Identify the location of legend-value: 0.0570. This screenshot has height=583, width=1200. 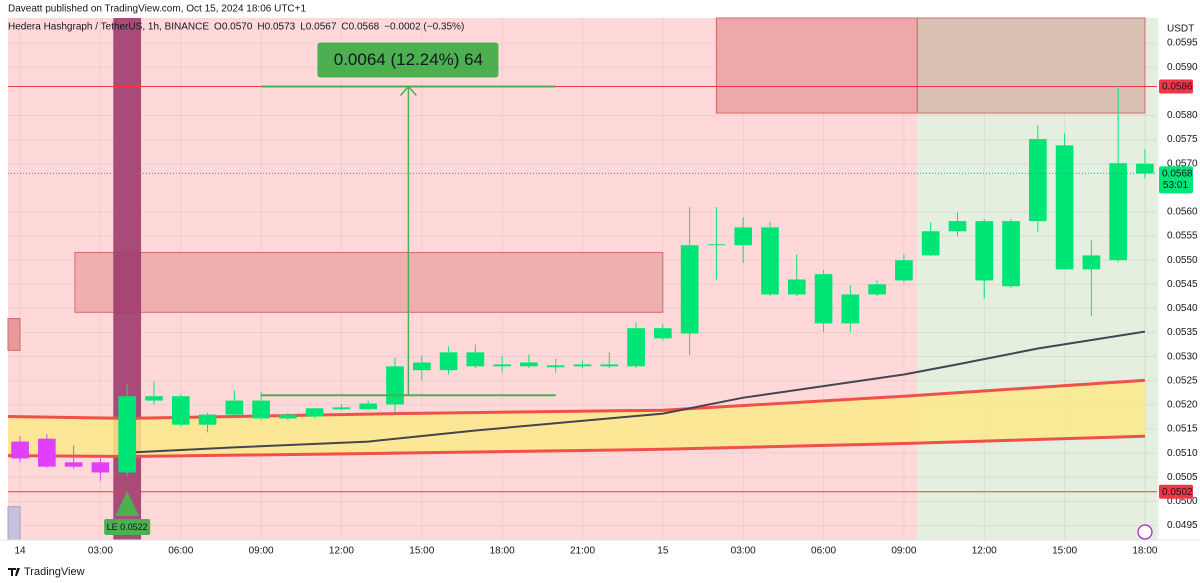
(237, 27).